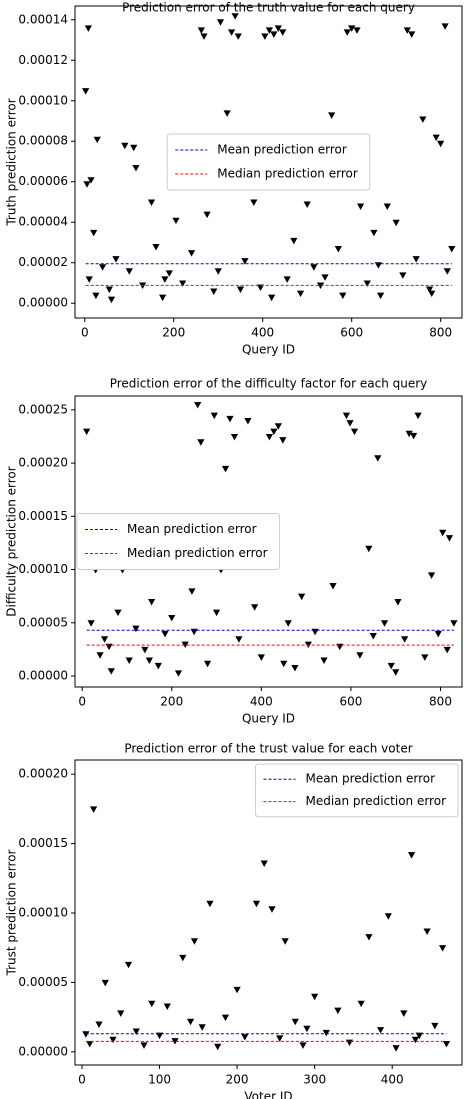 The height and width of the screenshot is (1099, 474). What do you see at coordinates (159, 1080) in the screenshot?
I see `x-tick-label: 100` at bounding box center [159, 1080].